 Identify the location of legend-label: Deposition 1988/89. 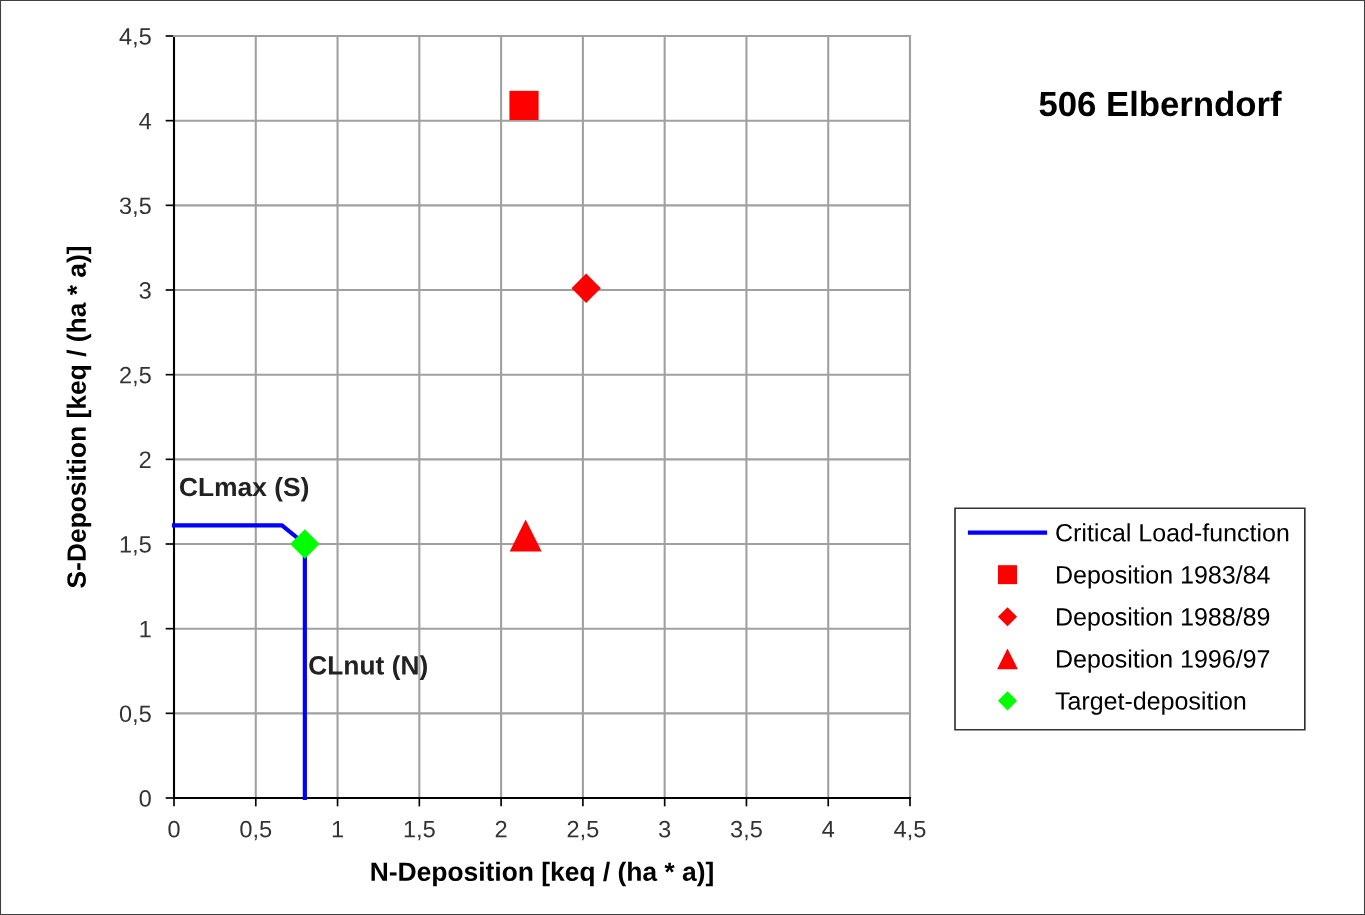
(1163, 619).